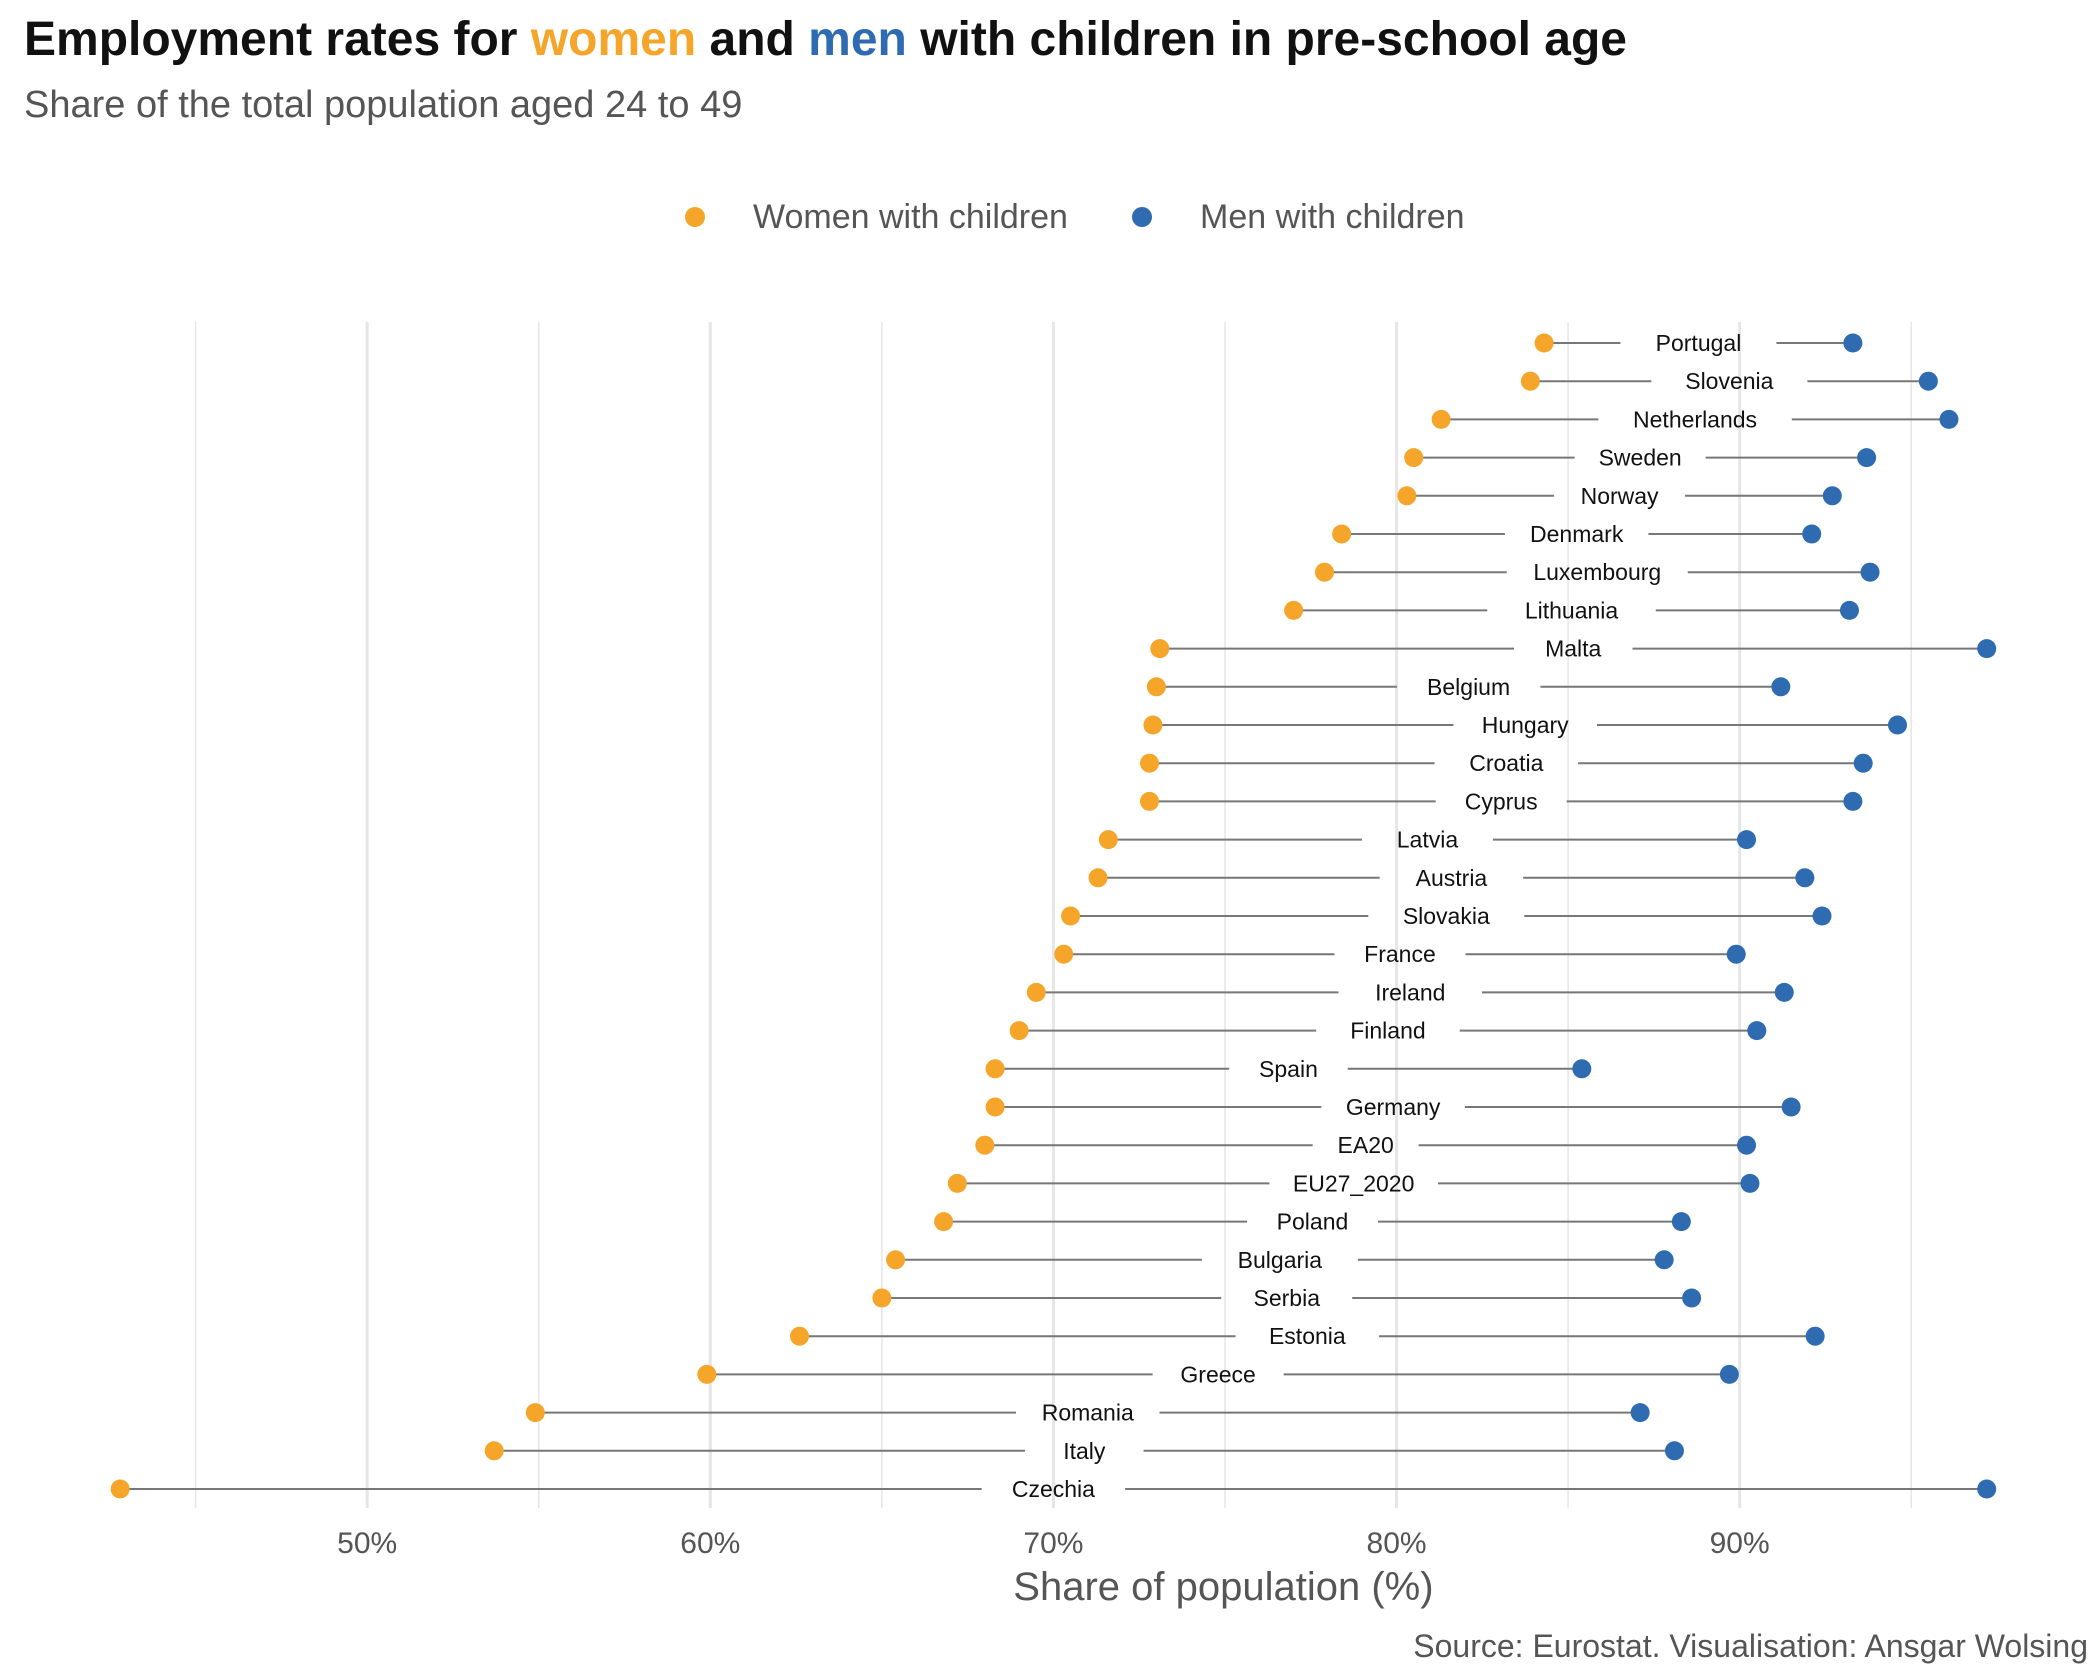  I want to click on country-label: Norway, so click(1620, 496).